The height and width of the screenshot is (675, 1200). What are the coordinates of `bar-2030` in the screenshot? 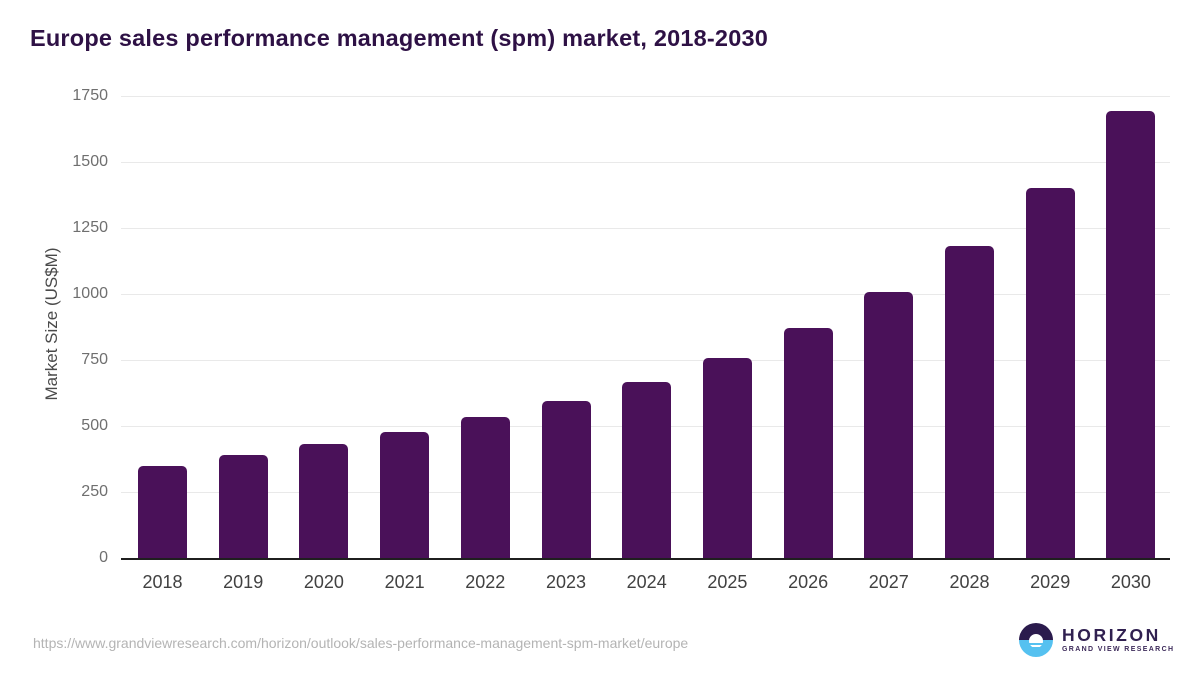 It's located at (1131, 334).